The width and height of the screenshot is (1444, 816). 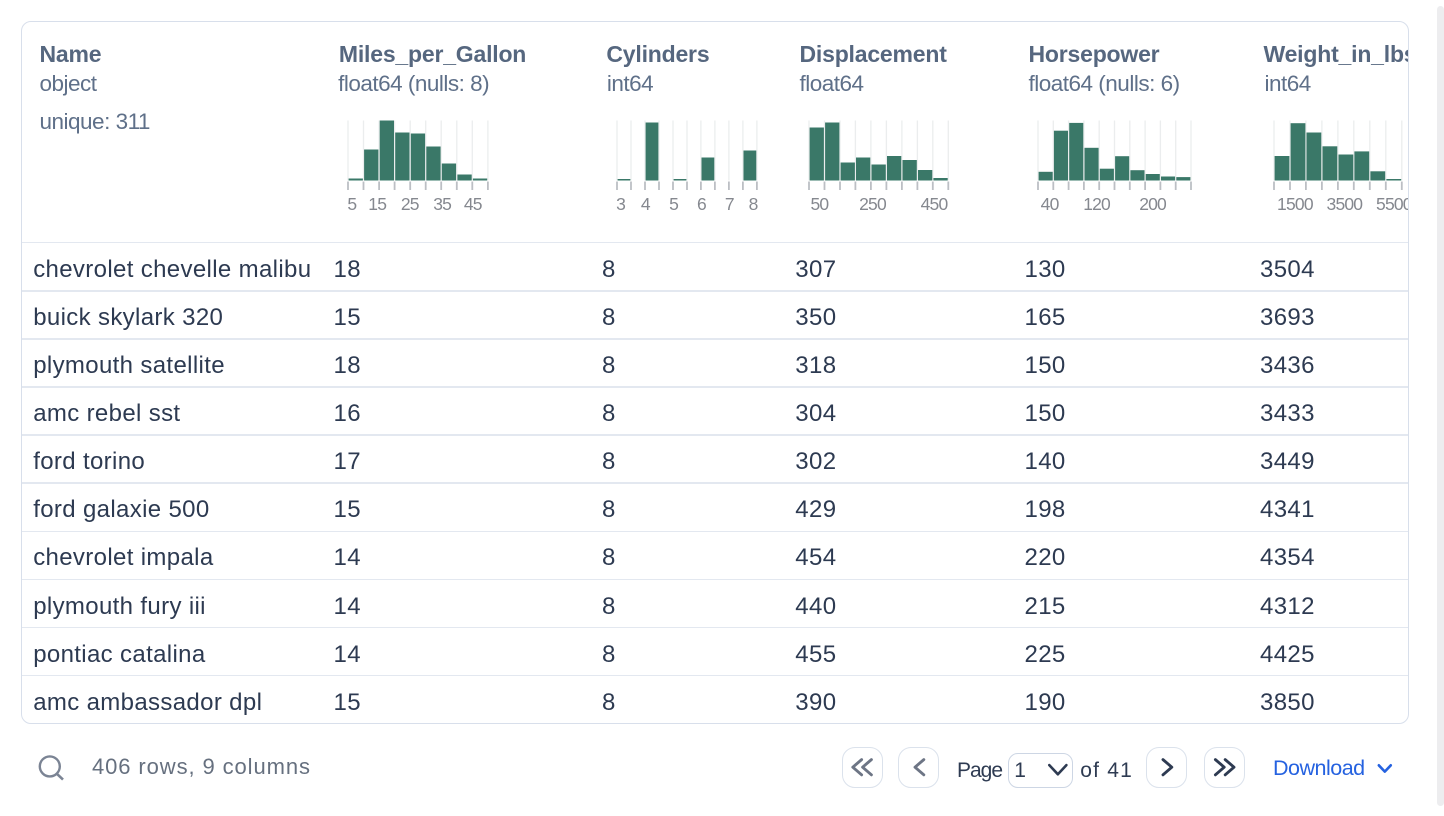 What do you see at coordinates (473, 203) in the screenshot?
I see `svg-text: 45` at bounding box center [473, 203].